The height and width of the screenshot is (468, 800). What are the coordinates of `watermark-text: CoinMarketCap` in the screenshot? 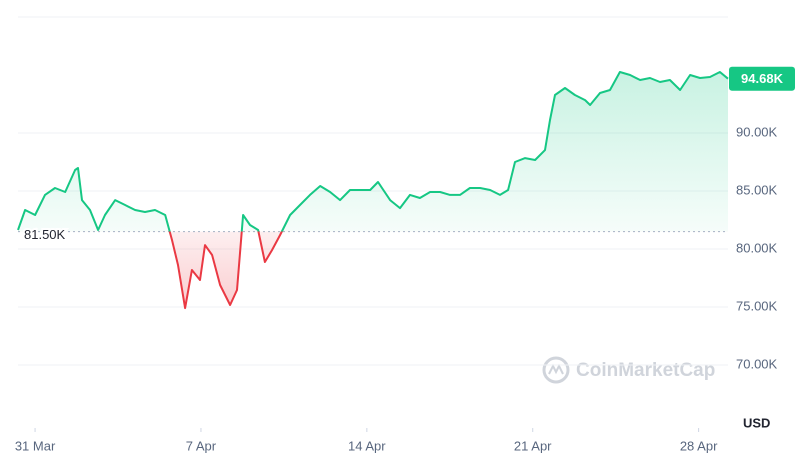 It's located at (645, 370).